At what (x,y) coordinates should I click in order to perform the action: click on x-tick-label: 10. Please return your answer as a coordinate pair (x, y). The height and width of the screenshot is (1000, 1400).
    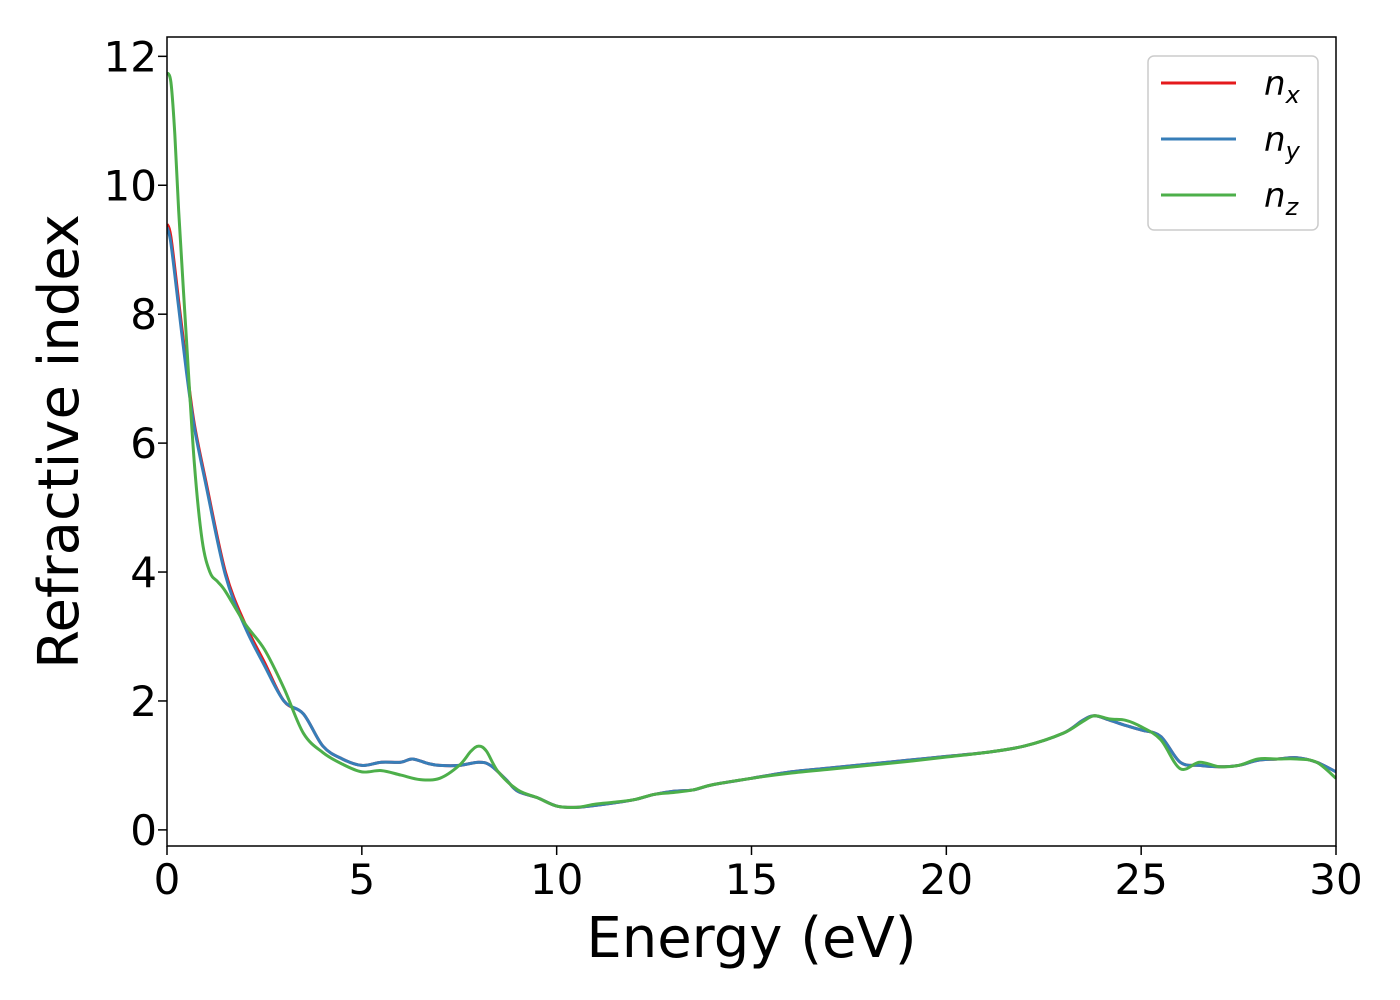
    Looking at the image, I should click on (556, 879).